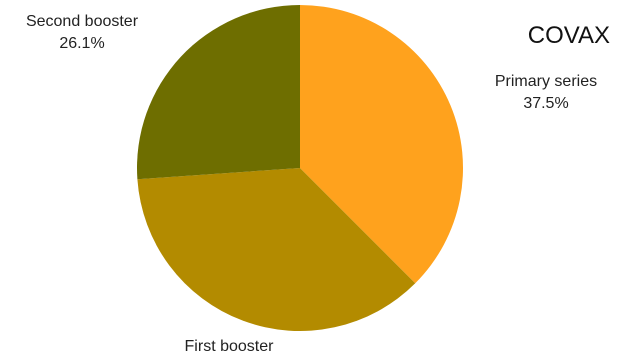 This screenshot has height=354, width=622. What do you see at coordinates (545, 103) in the screenshot?
I see `slice-value-primary-series: 37.5%` at bounding box center [545, 103].